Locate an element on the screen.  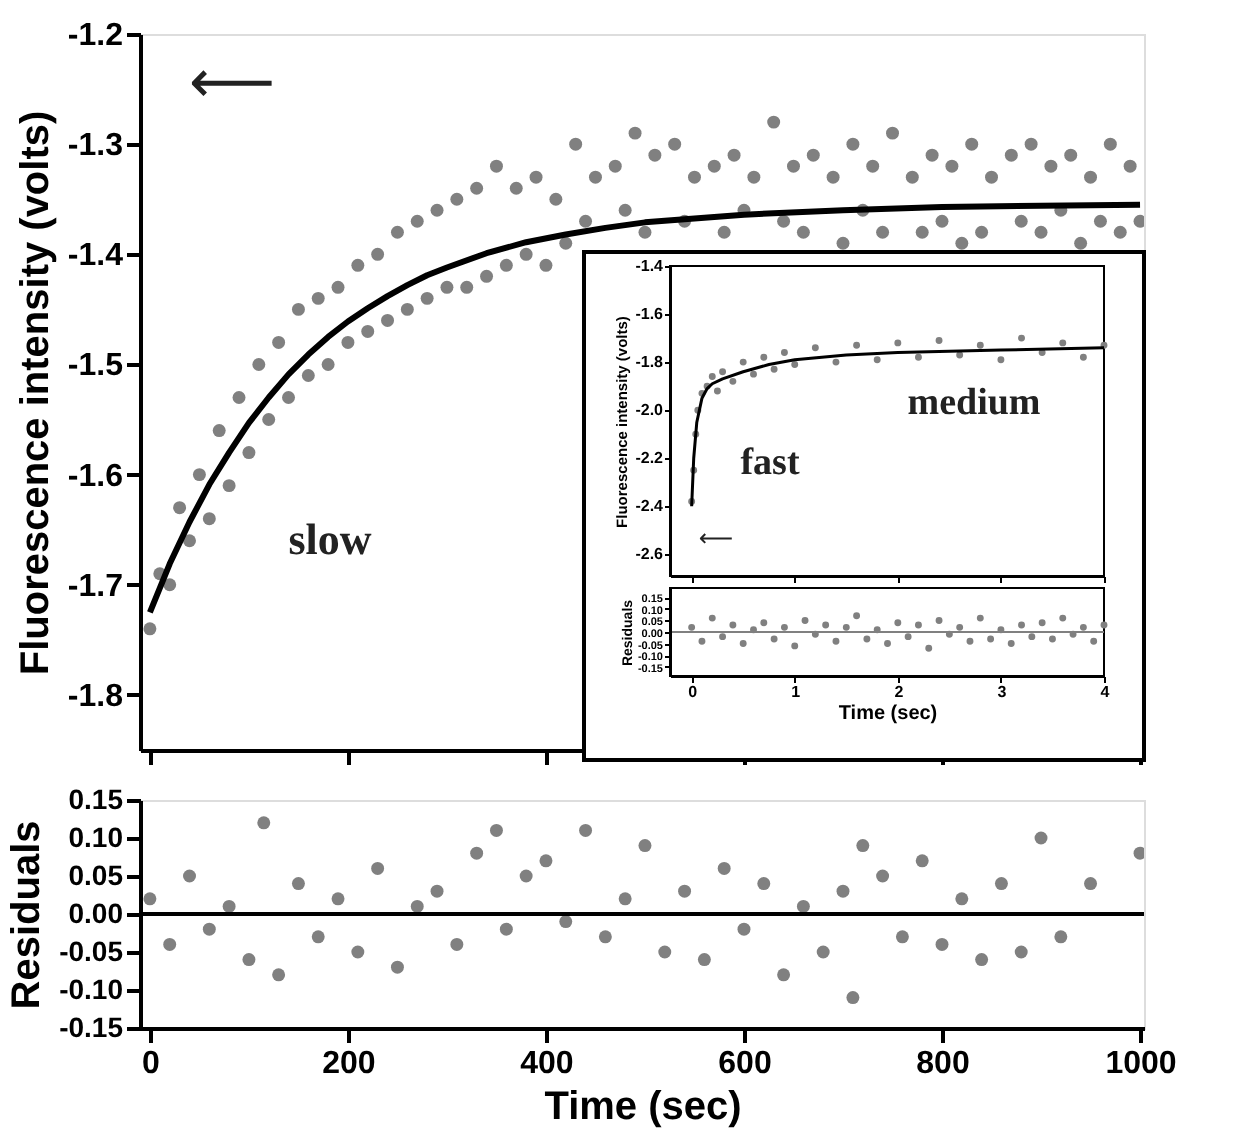
x-tick-label: 2 is located at coordinates (899, 692).